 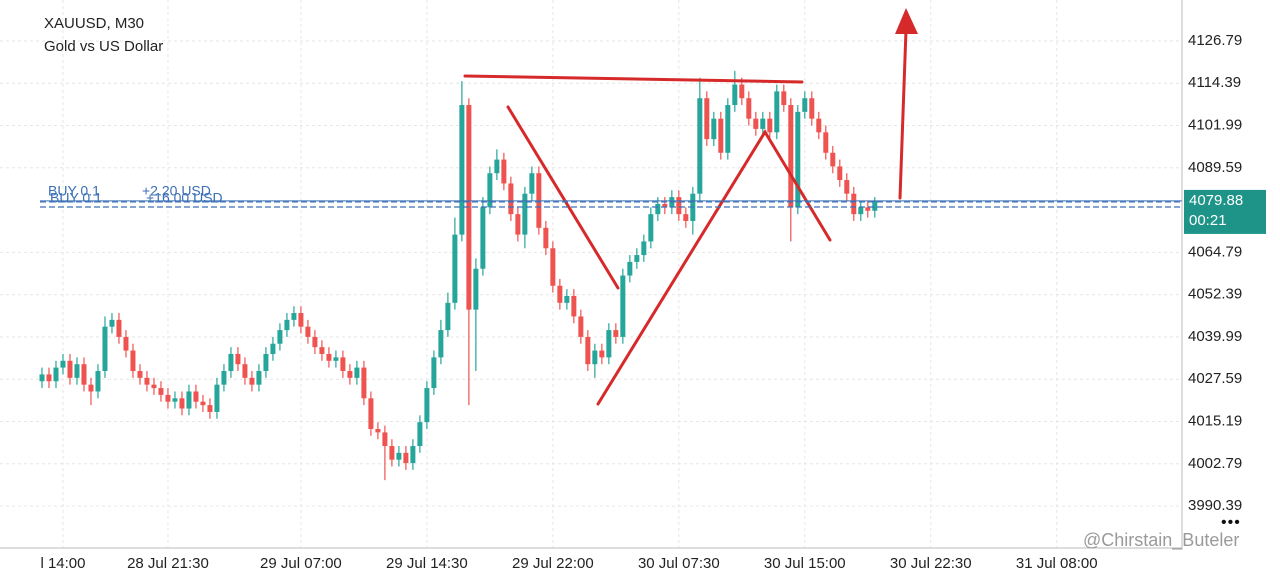 What do you see at coordinates (184, 198) in the screenshot?
I see `position-profit: +16.00 USD` at bounding box center [184, 198].